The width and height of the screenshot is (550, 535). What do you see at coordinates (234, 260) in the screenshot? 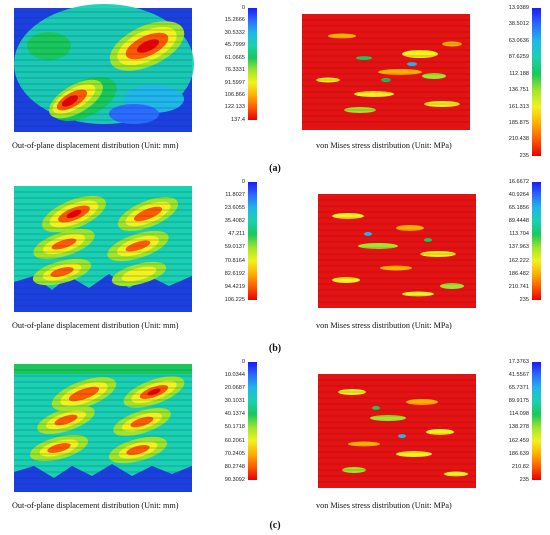
I see `scale-tick: 70.8164` at bounding box center [234, 260].